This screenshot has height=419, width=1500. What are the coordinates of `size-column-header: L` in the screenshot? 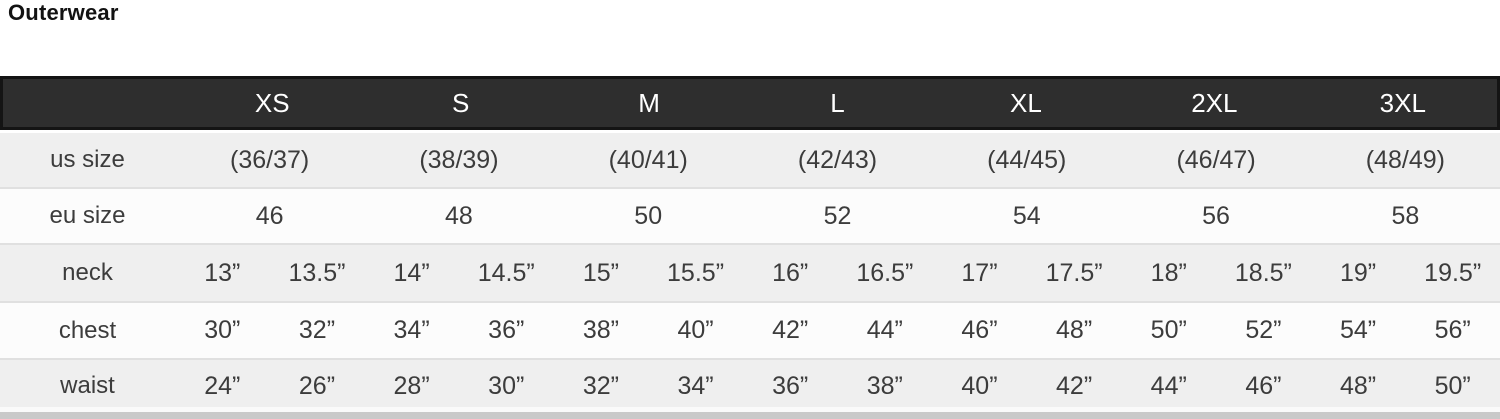 It's located at (837, 102).